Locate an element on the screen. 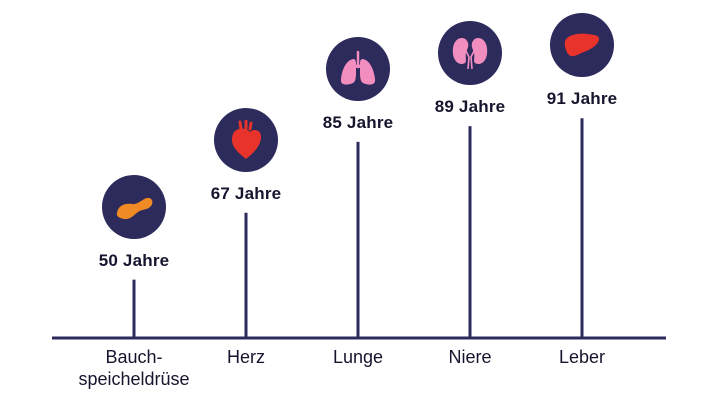 The width and height of the screenshot is (720, 406). pancreas-icon is located at coordinates (134, 208).